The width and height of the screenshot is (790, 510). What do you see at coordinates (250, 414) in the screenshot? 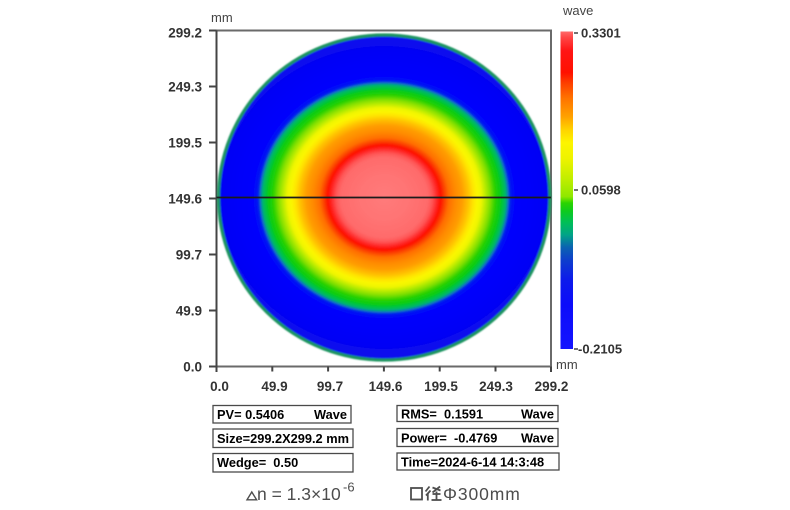
I see `svg-text: PV= 0.5406` at bounding box center [250, 414].